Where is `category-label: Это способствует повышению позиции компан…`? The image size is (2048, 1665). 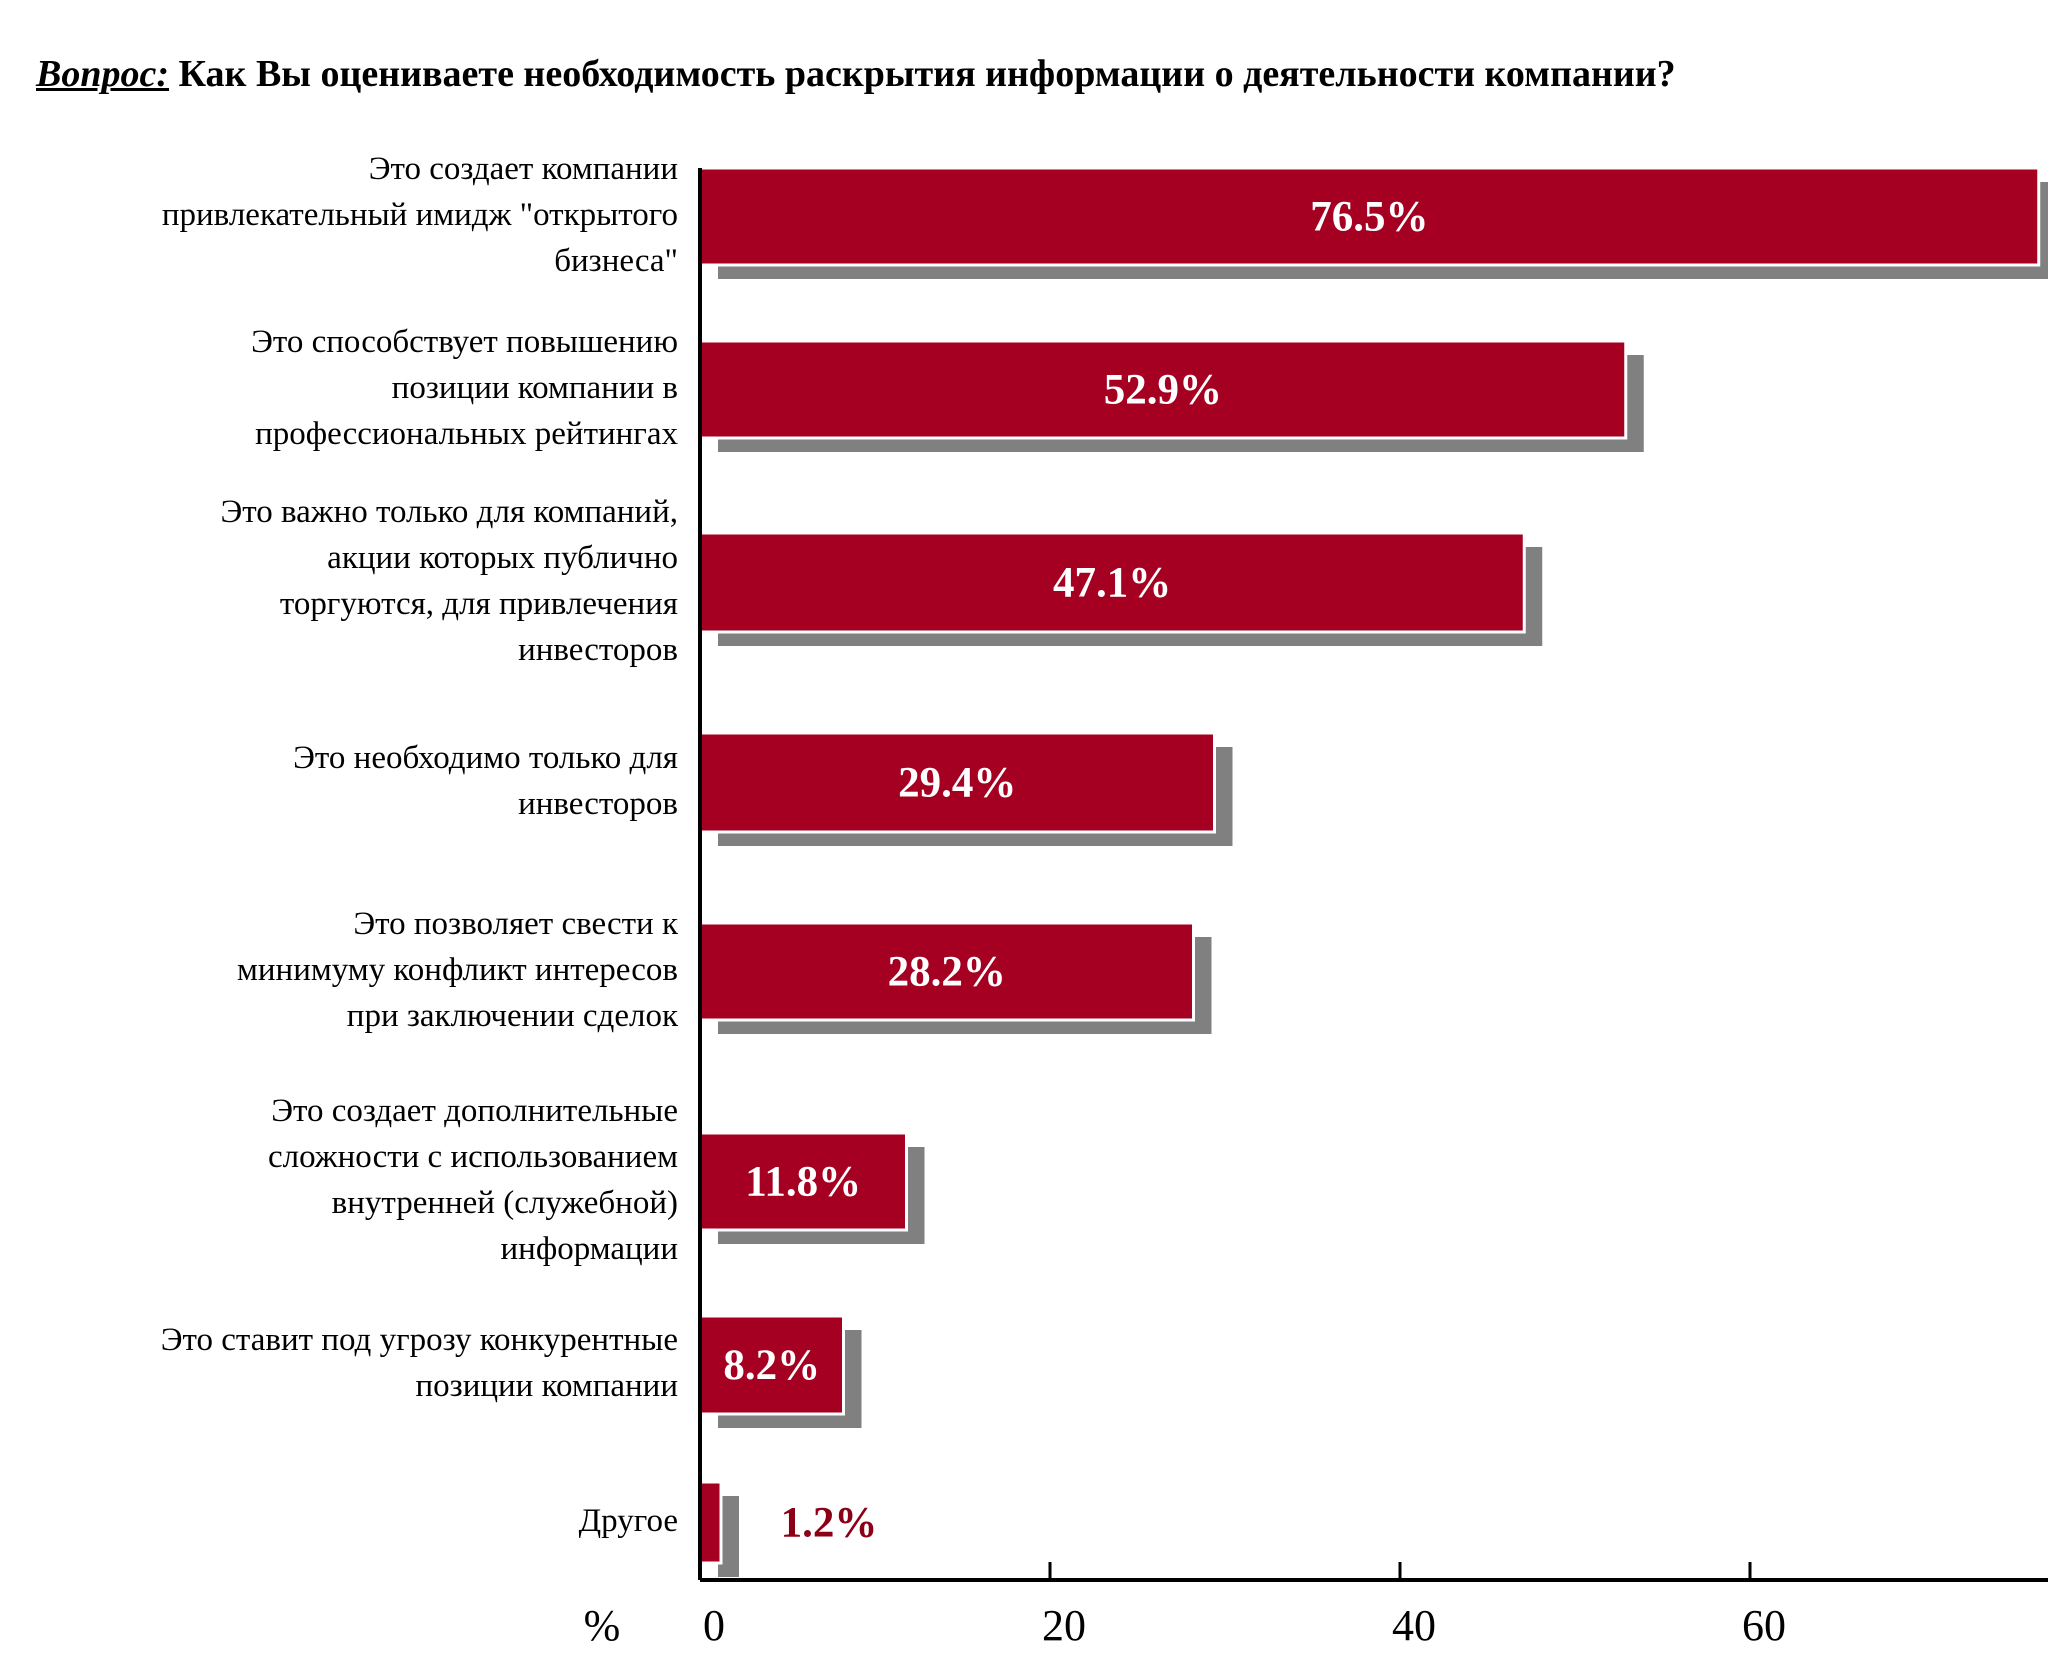
category-label: Это способствует повышению позиции компан… is located at coordinates (339, 388).